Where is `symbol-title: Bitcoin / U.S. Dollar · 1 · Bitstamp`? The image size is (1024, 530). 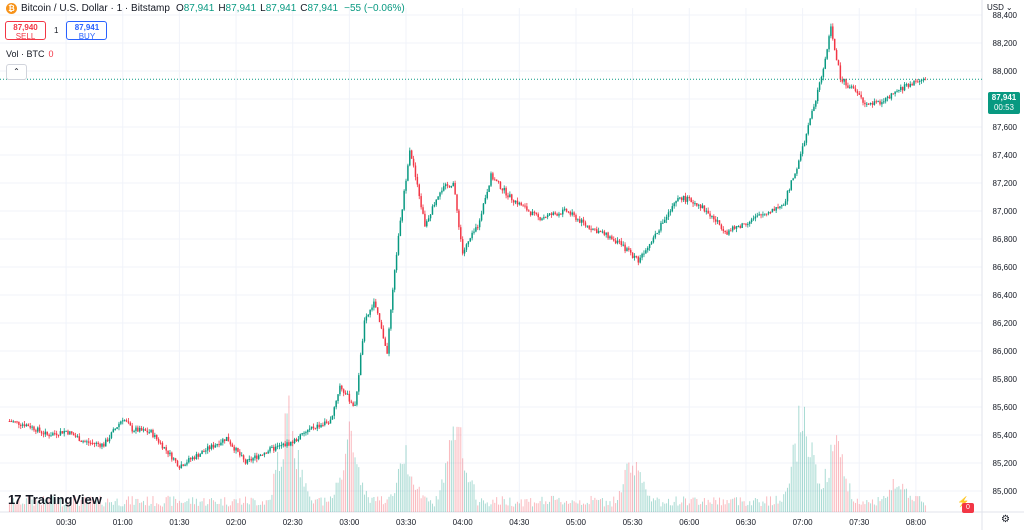 symbol-title: Bitcoin / U.S. Dollar · 1 · Bitstamp is located at coordinates (95, 8).